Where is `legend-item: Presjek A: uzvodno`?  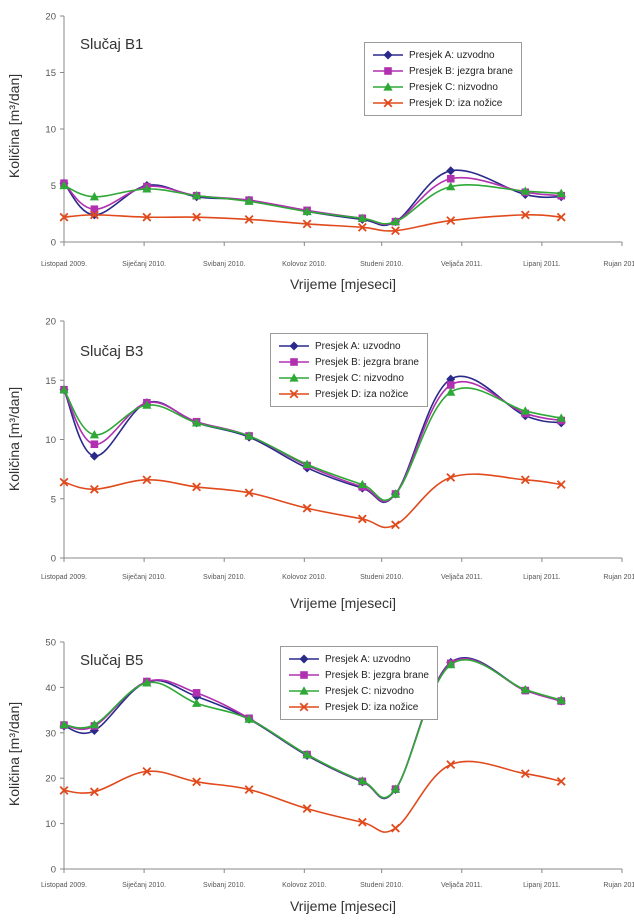
legend-item: Presjek A: uzvodno is located at coordinates (348, 346).